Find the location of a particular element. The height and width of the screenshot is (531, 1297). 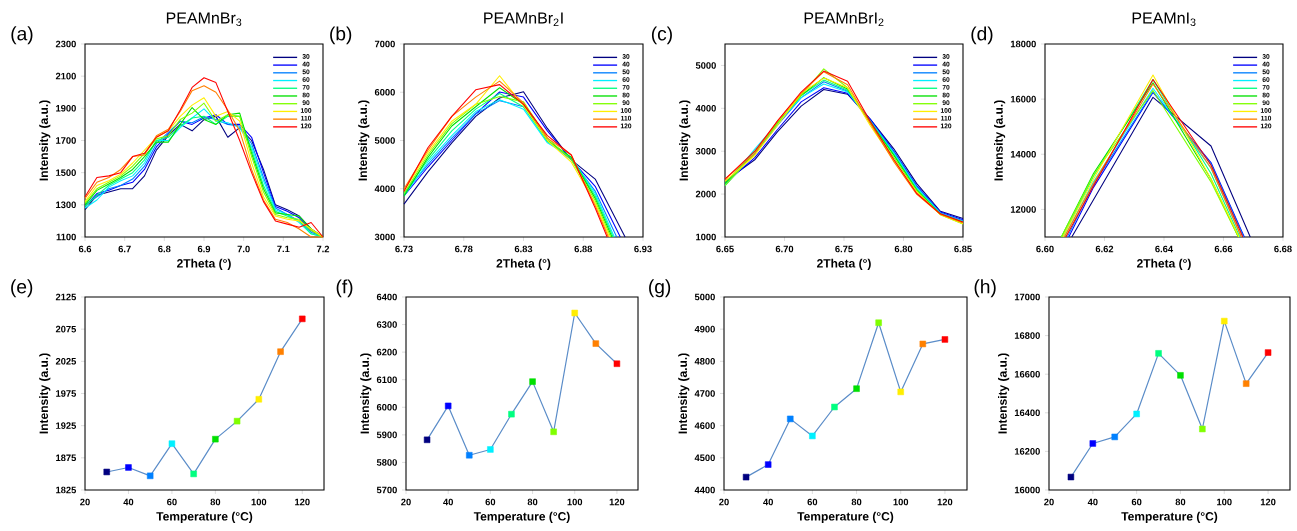

x-tick-label: 6.68 is located at coordinates (1283, 249).